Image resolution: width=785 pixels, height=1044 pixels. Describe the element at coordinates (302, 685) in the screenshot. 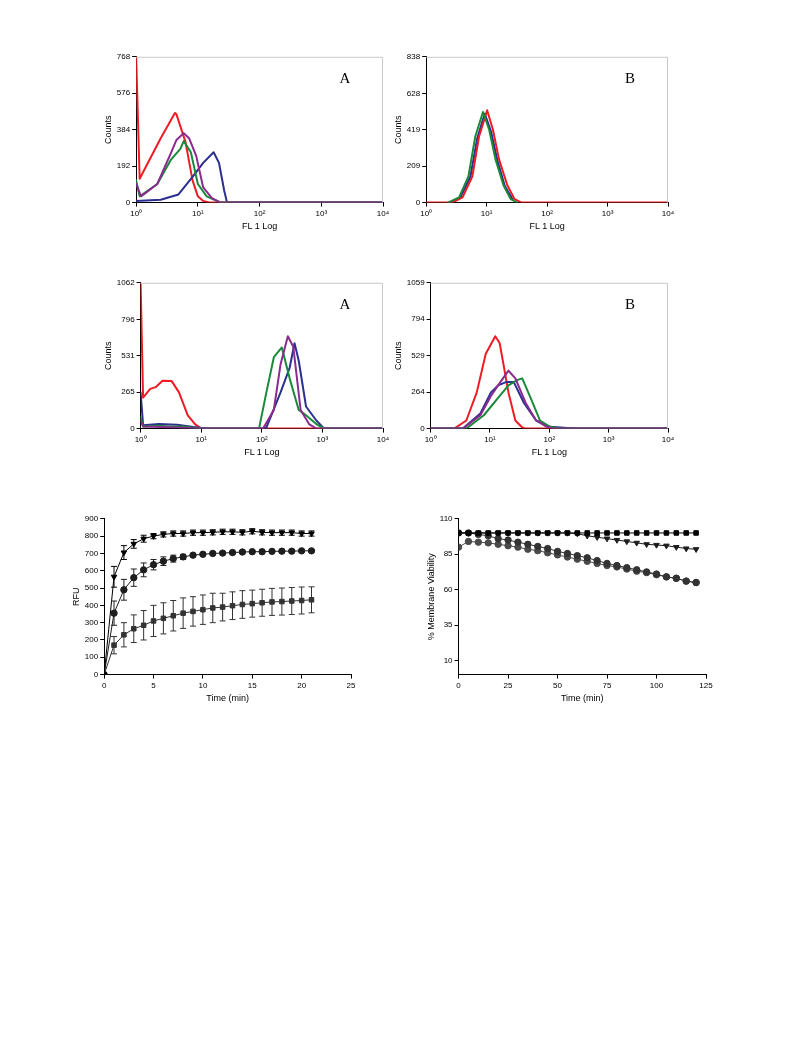

I see `x-tick-label: 20` at that location.